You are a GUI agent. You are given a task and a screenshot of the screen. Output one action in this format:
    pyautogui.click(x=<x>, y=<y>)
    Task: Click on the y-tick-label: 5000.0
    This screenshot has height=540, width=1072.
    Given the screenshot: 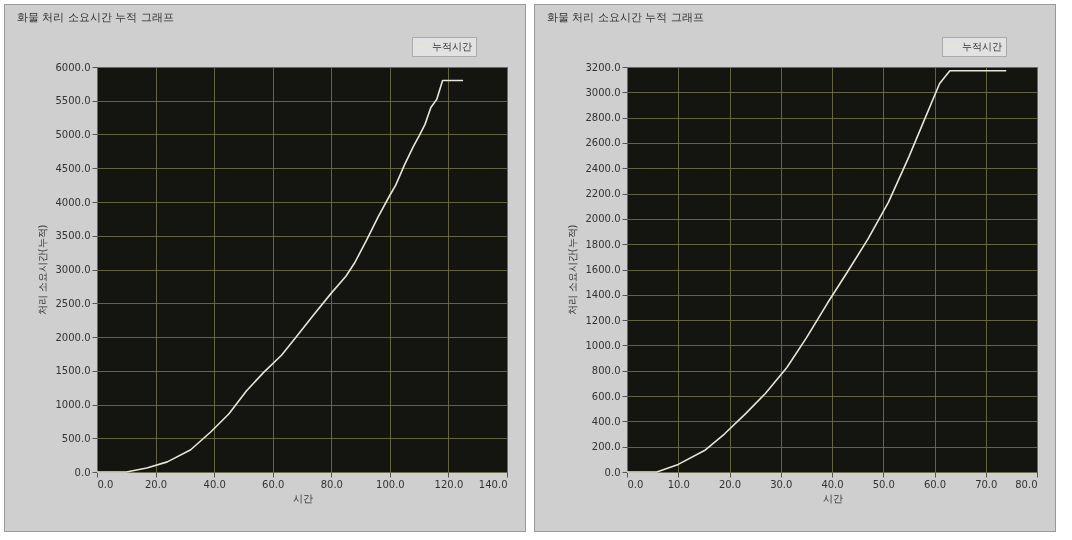 What is the action you would take?
    pyautogui.click(x=73, y=134)
    